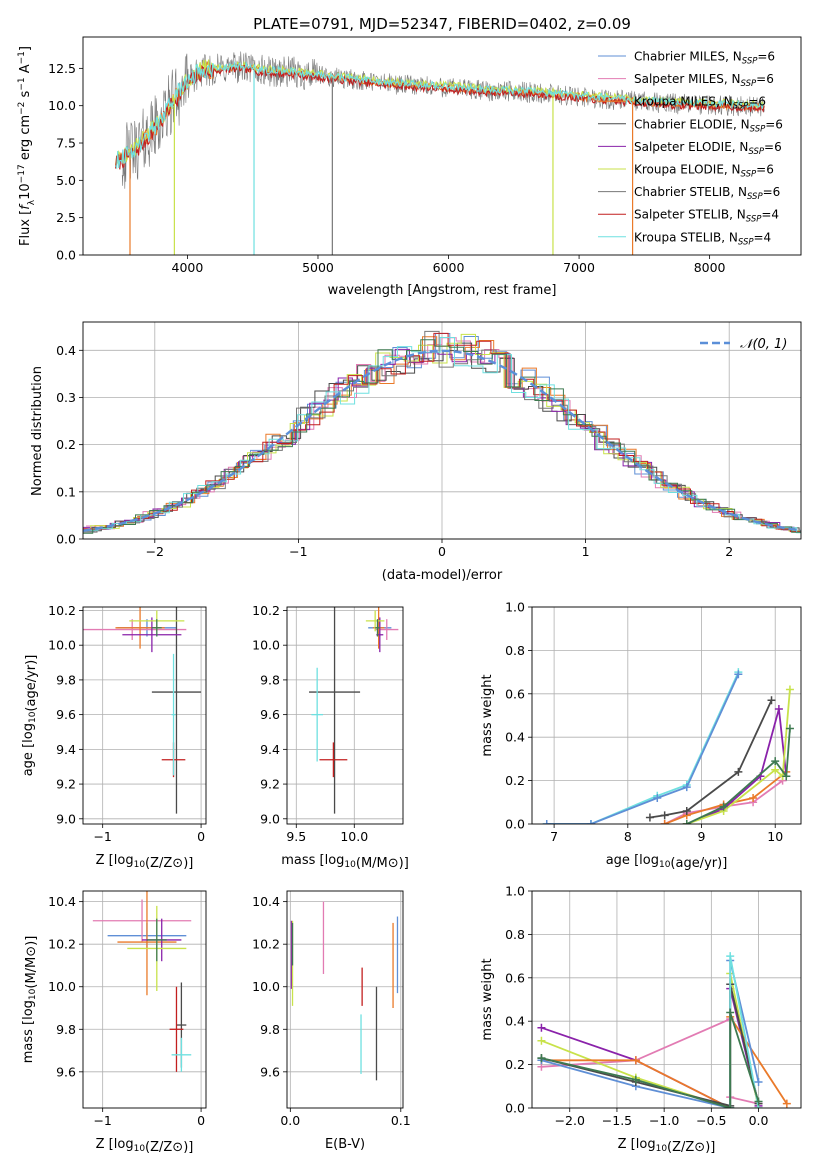 Image resolution: width=819 pixels, height=1170 pixels. What do you see at coordinates (66, 217) in the screenshot?
I see `y-tick-label: 2.5` at bounding box center [66, 217].